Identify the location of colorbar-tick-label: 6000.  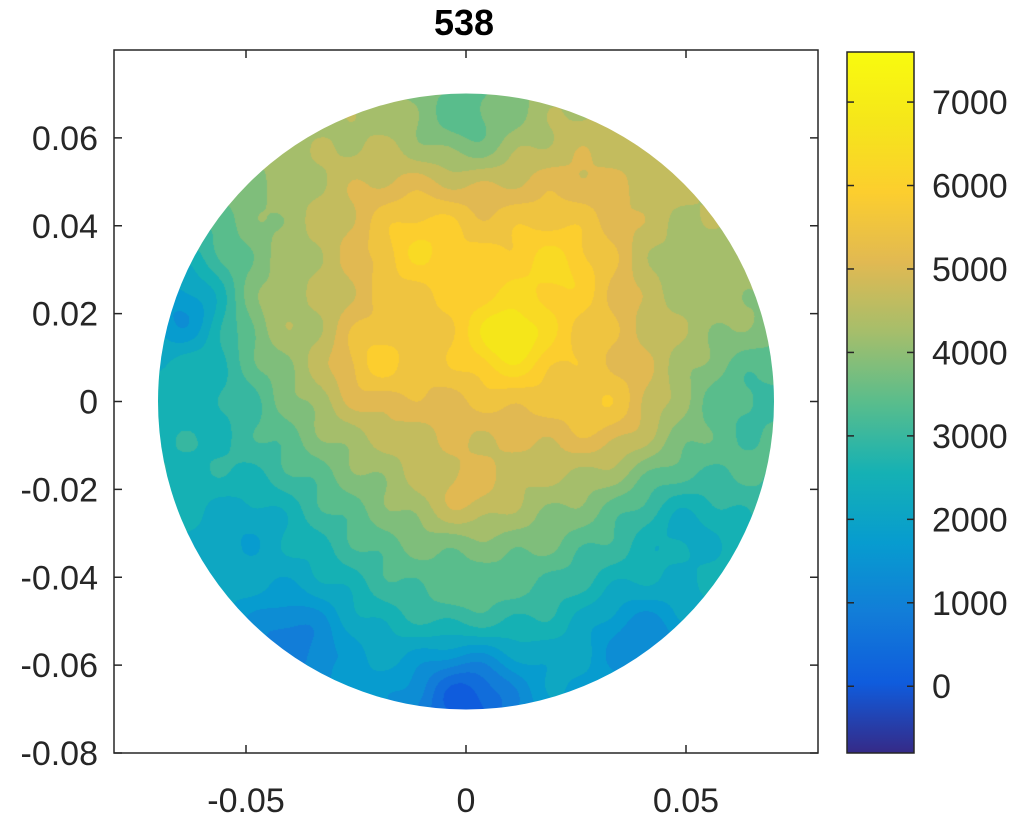
(970, 187).